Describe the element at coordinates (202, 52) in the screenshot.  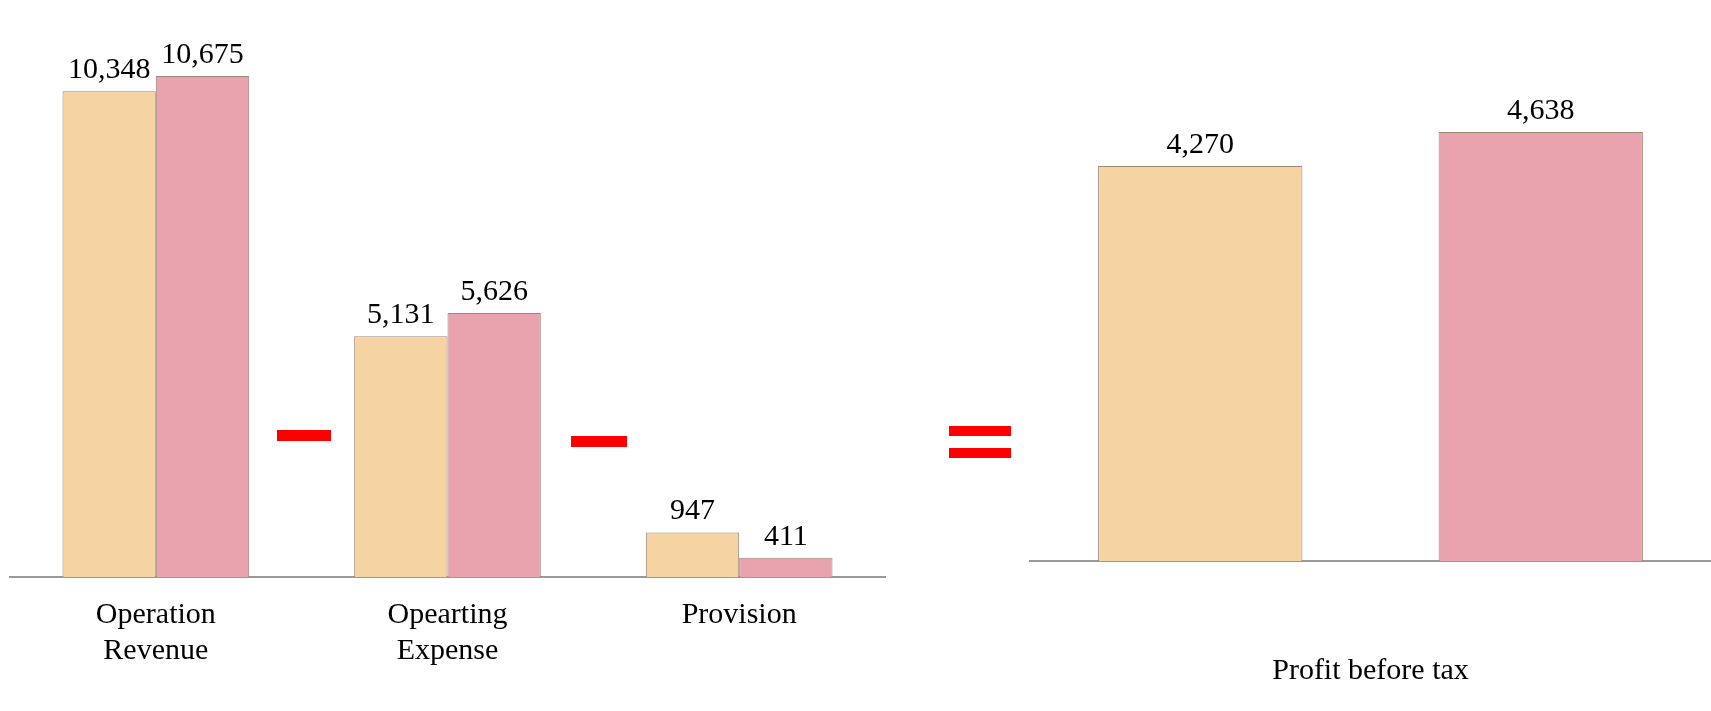
I see `data-label: 10,675` at that location.